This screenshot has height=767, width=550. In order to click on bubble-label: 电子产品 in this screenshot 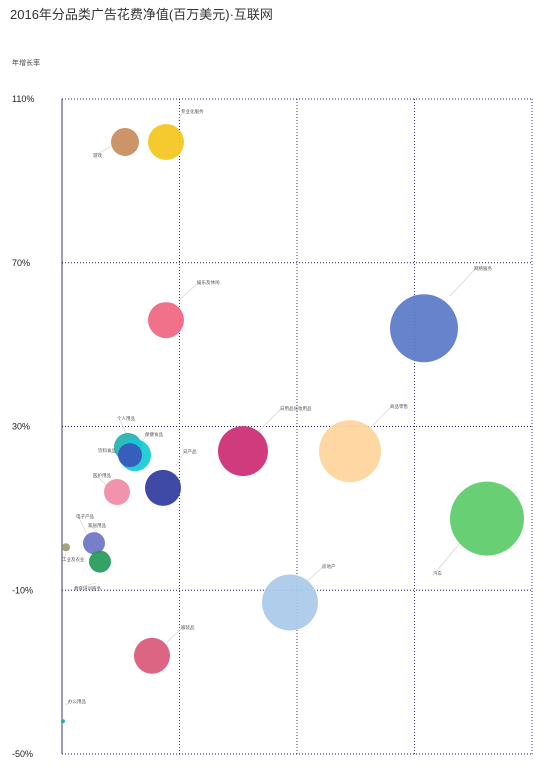, I will do `click(85, 516)`.